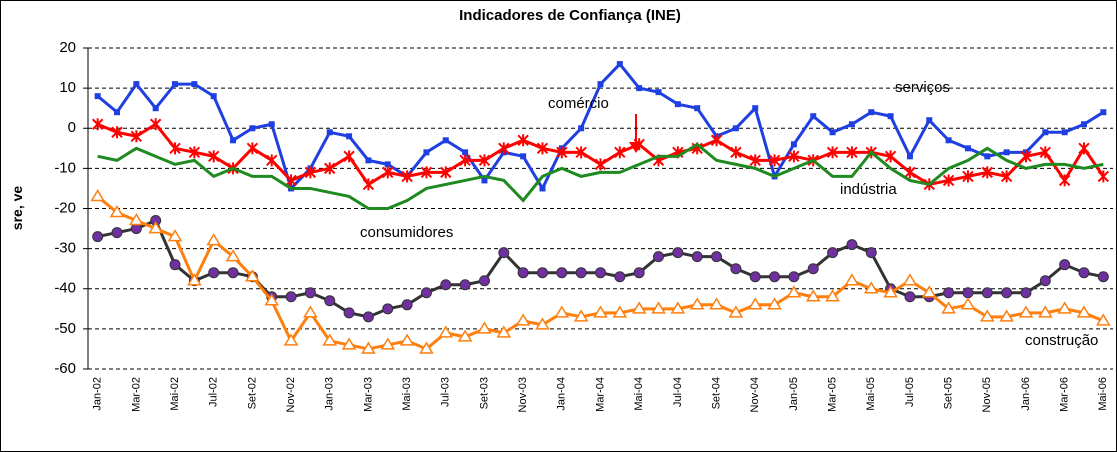 This screenshot has height=452, width=1117. Describe the element at coordinates (922, 87) in the screenshot. I see `series-annotation: serviços` at that location.